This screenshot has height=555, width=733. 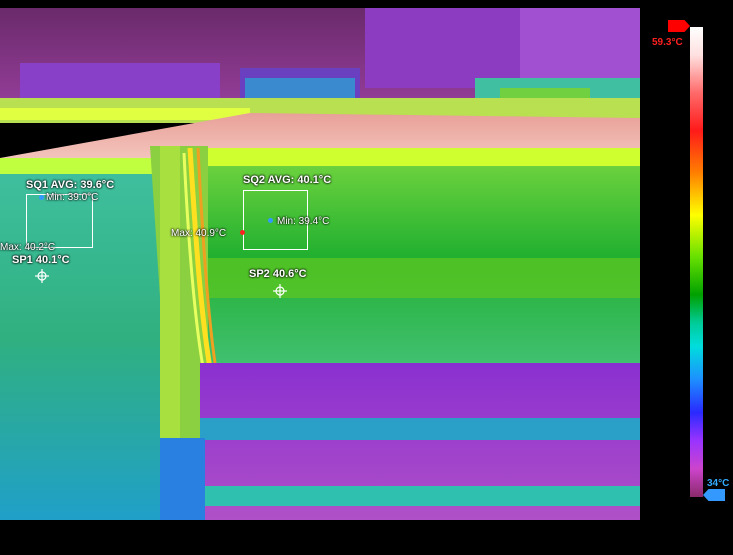 I want to click on sq1-max-label: Max: 40.2°C, so click(x=28, y=247).